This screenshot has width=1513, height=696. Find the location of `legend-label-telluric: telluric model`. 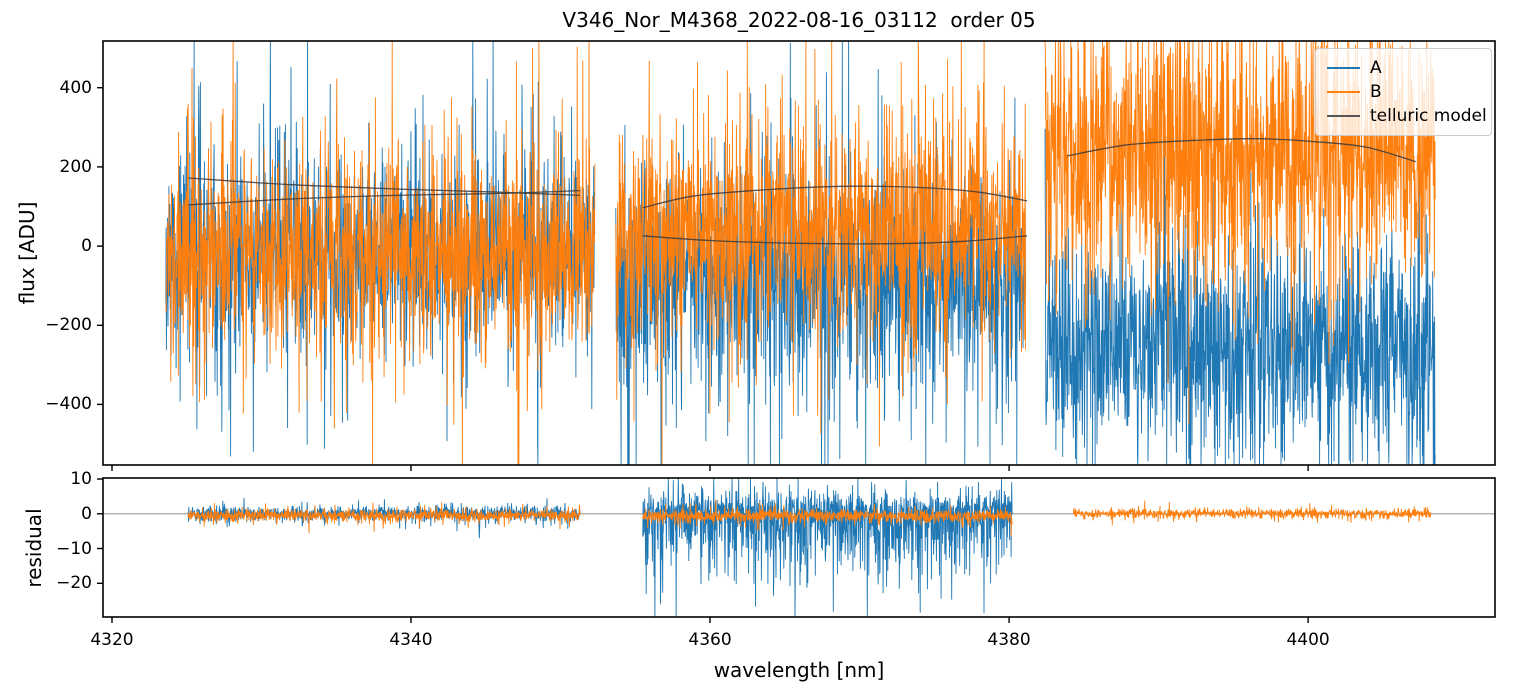

legend-label-telluric: telluric model is located at coordinates (1428, 115).